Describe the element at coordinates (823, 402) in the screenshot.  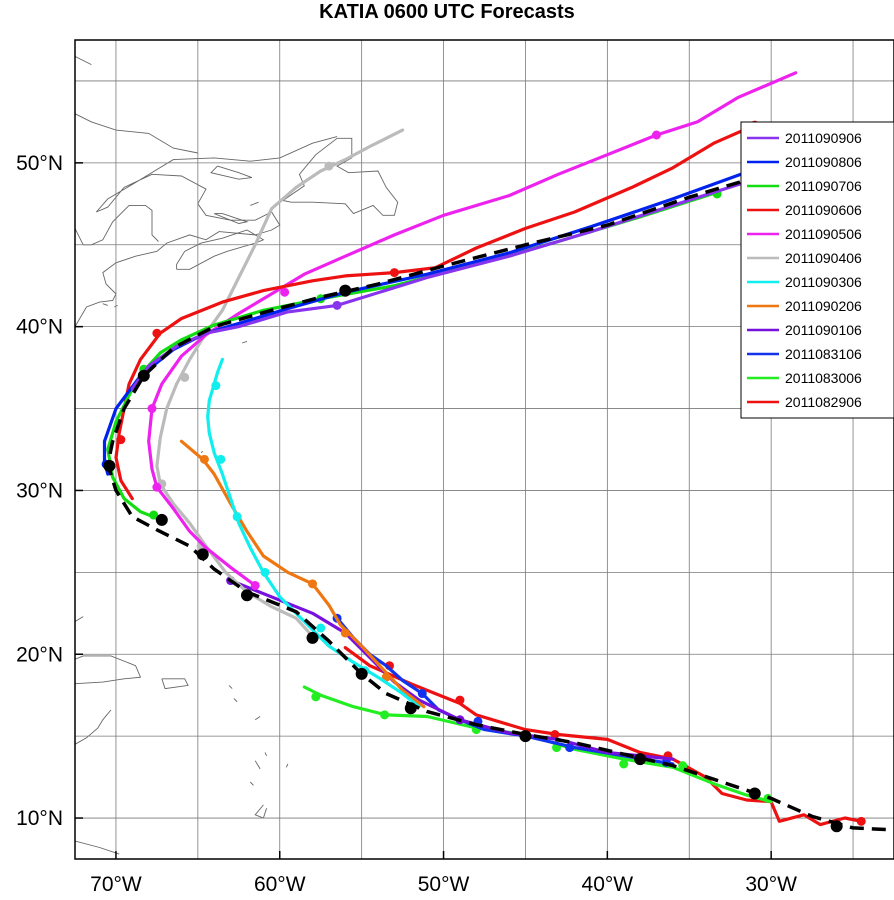
I see `legend-label: 2011082906` at that location.